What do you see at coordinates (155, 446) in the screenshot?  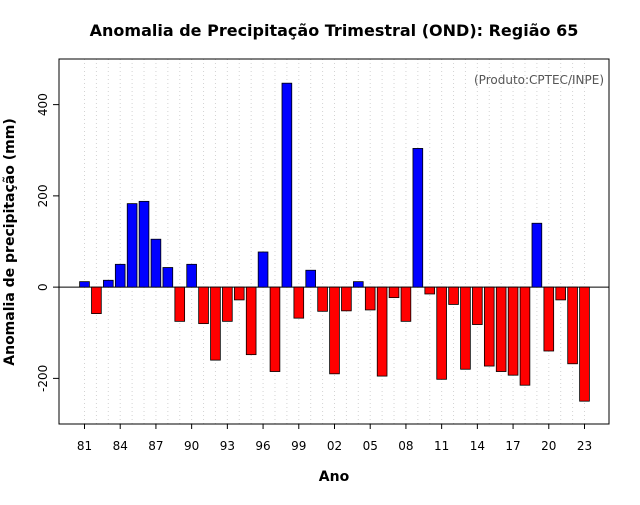 I see `x-tick-label: 87` at bounding box center [155, 446].